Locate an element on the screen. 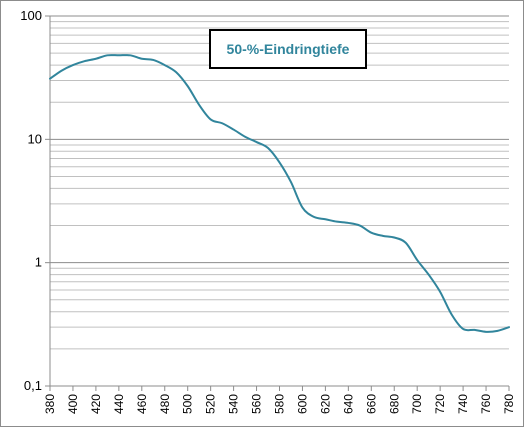 Image resolution: width=524 pixels, height=427 pixels. y-axis-ticks: 0,1 1 10 100 is located at coordinates (35, 200).